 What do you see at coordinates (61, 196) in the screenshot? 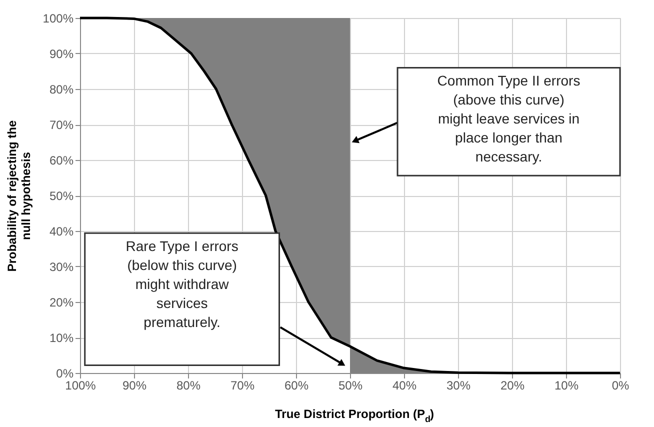
I see `y-tick-label: 50%` at bounding box center [61, 196].